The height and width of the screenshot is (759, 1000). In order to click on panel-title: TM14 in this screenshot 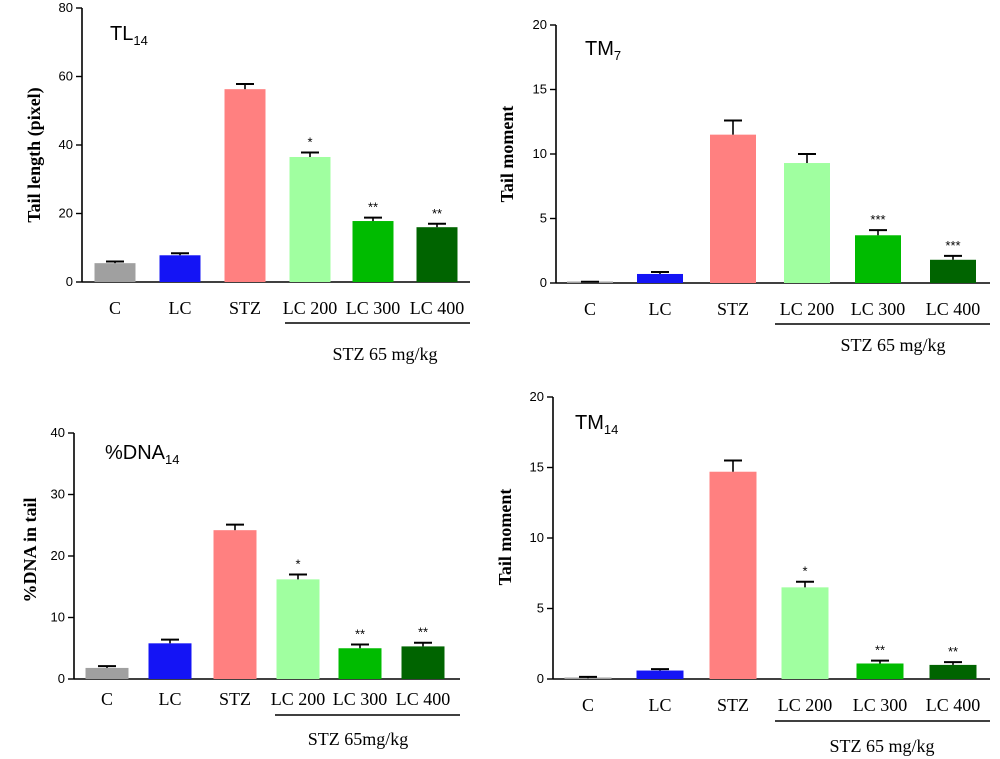, I will do `click(596, 424)`.